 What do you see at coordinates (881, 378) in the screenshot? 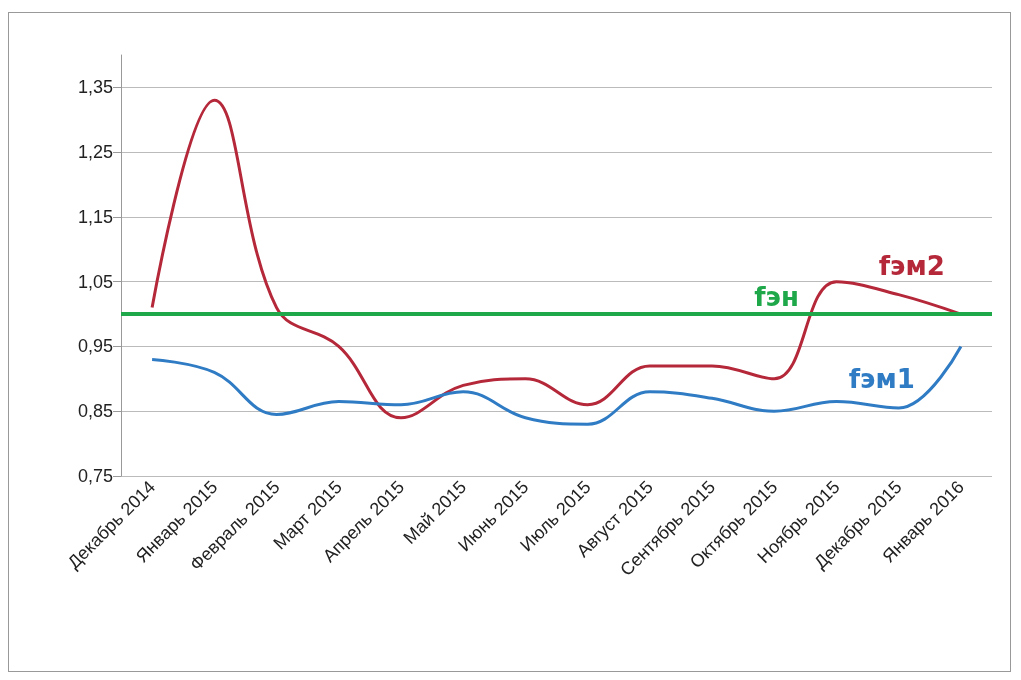
I see `series-label: fэм1` at bounding box center [881, 378].